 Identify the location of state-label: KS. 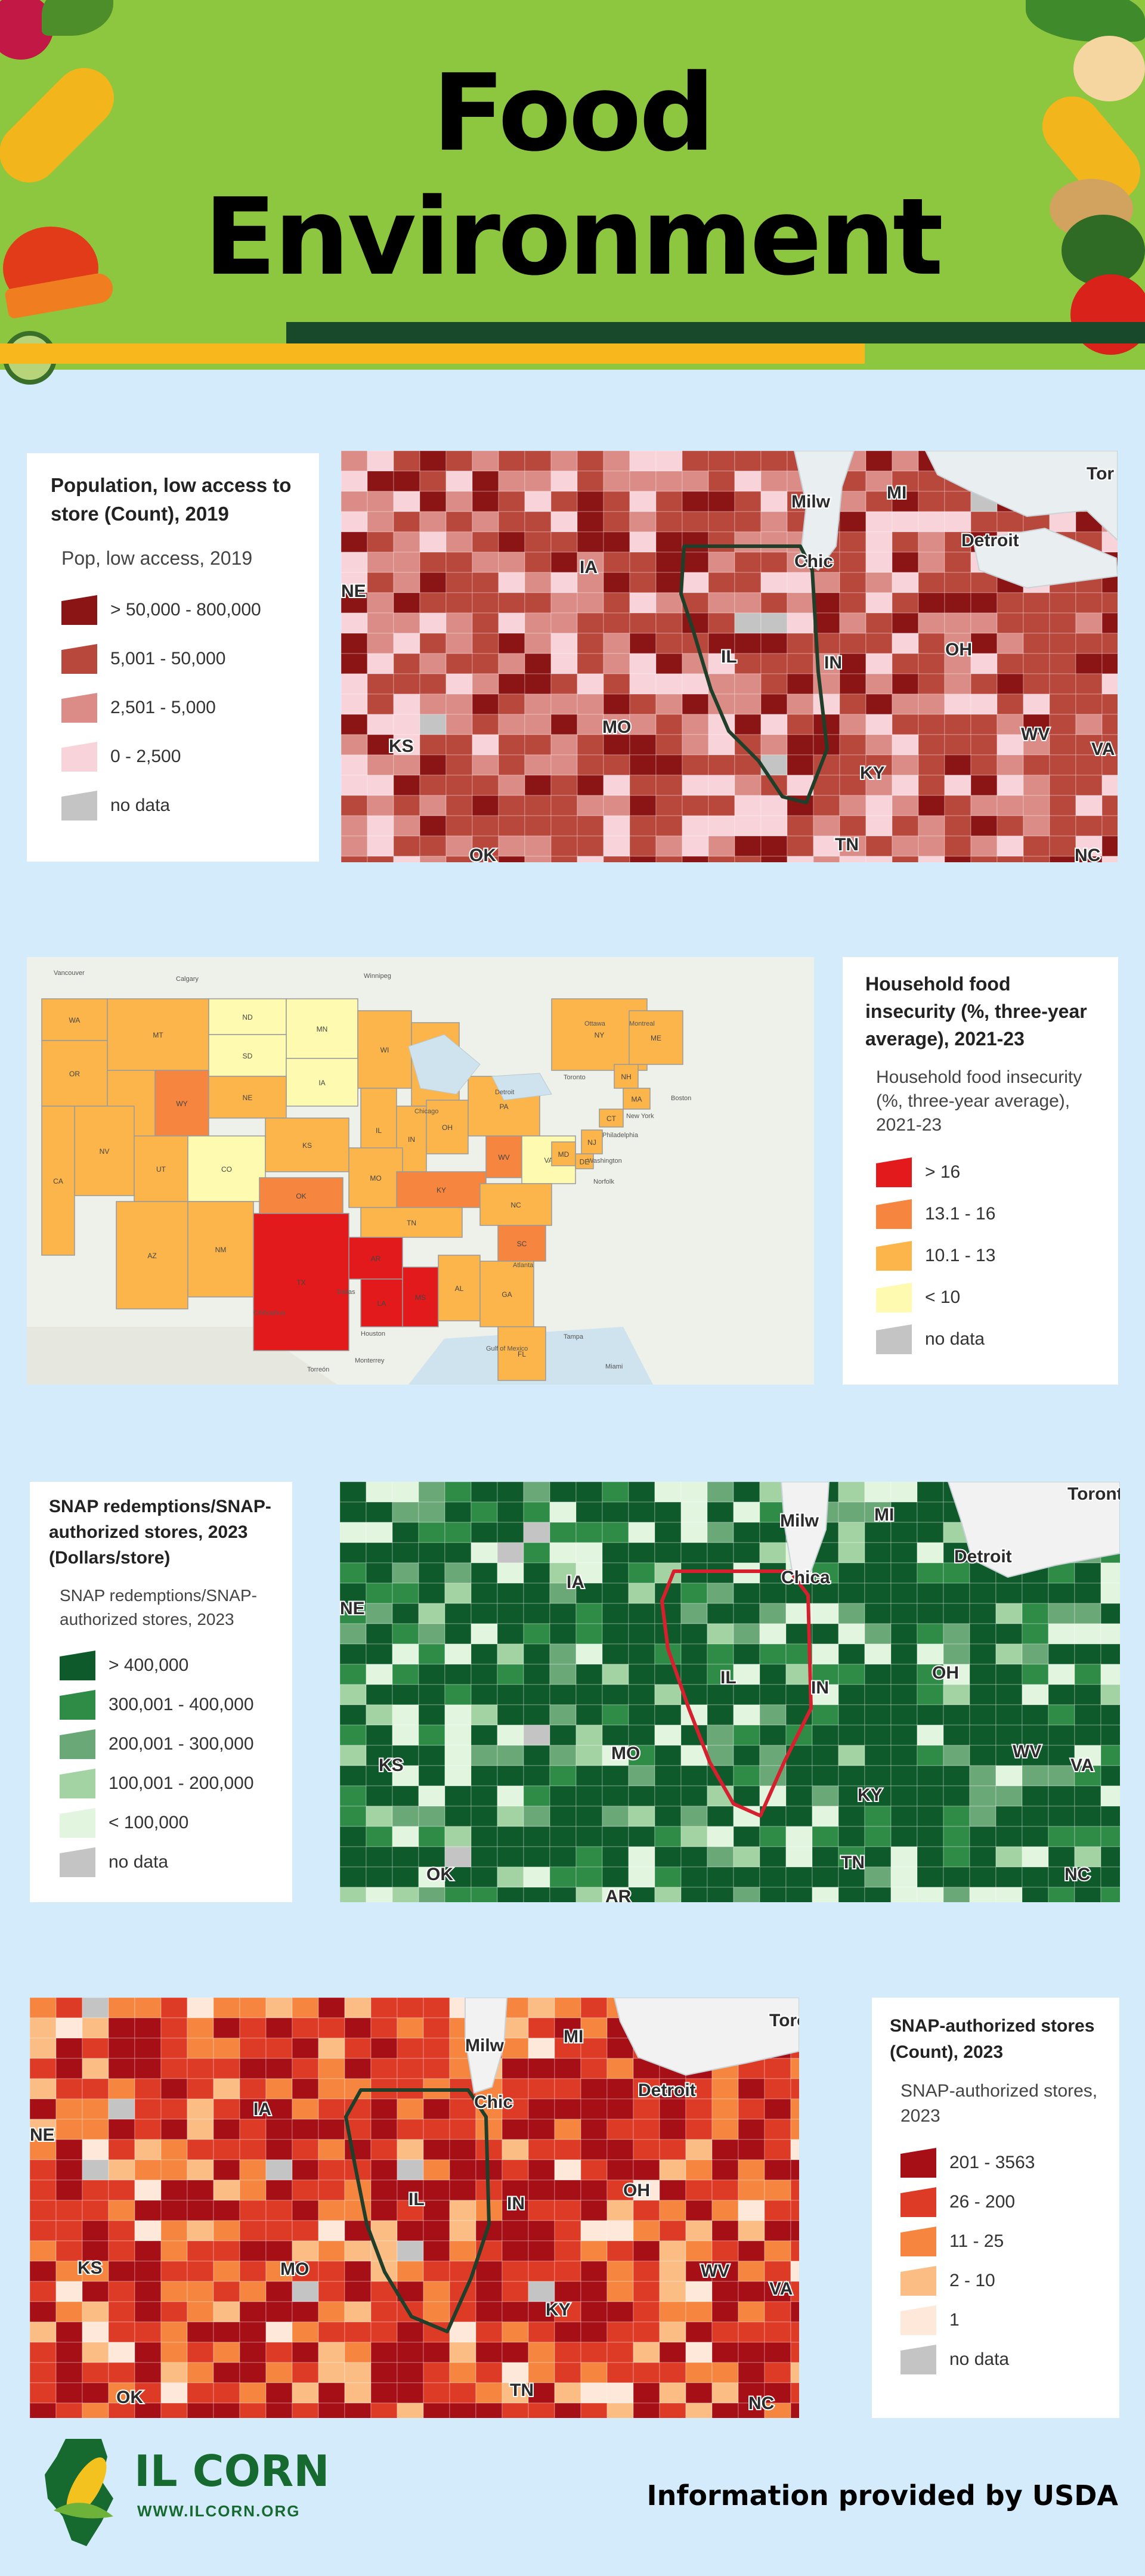
(307, 1145).